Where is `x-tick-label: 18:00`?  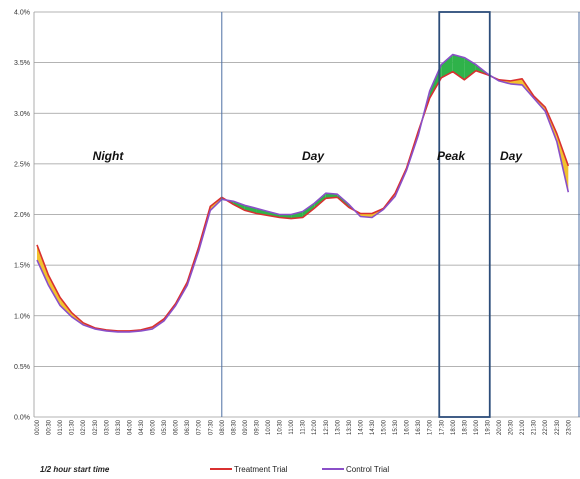
x-tick-label: 18:00 is located at coordinates (454, 427).